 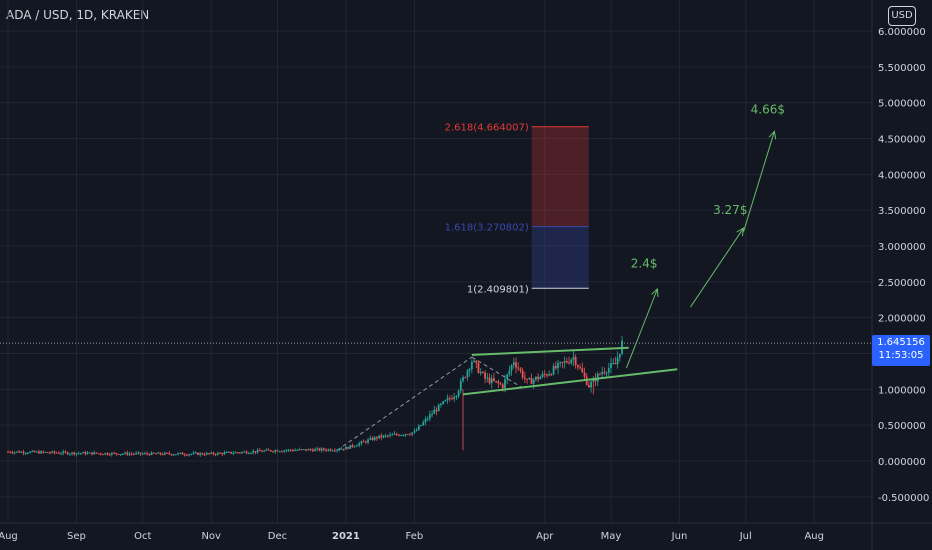 I want to click on support-line, so click(x=570, y=382).